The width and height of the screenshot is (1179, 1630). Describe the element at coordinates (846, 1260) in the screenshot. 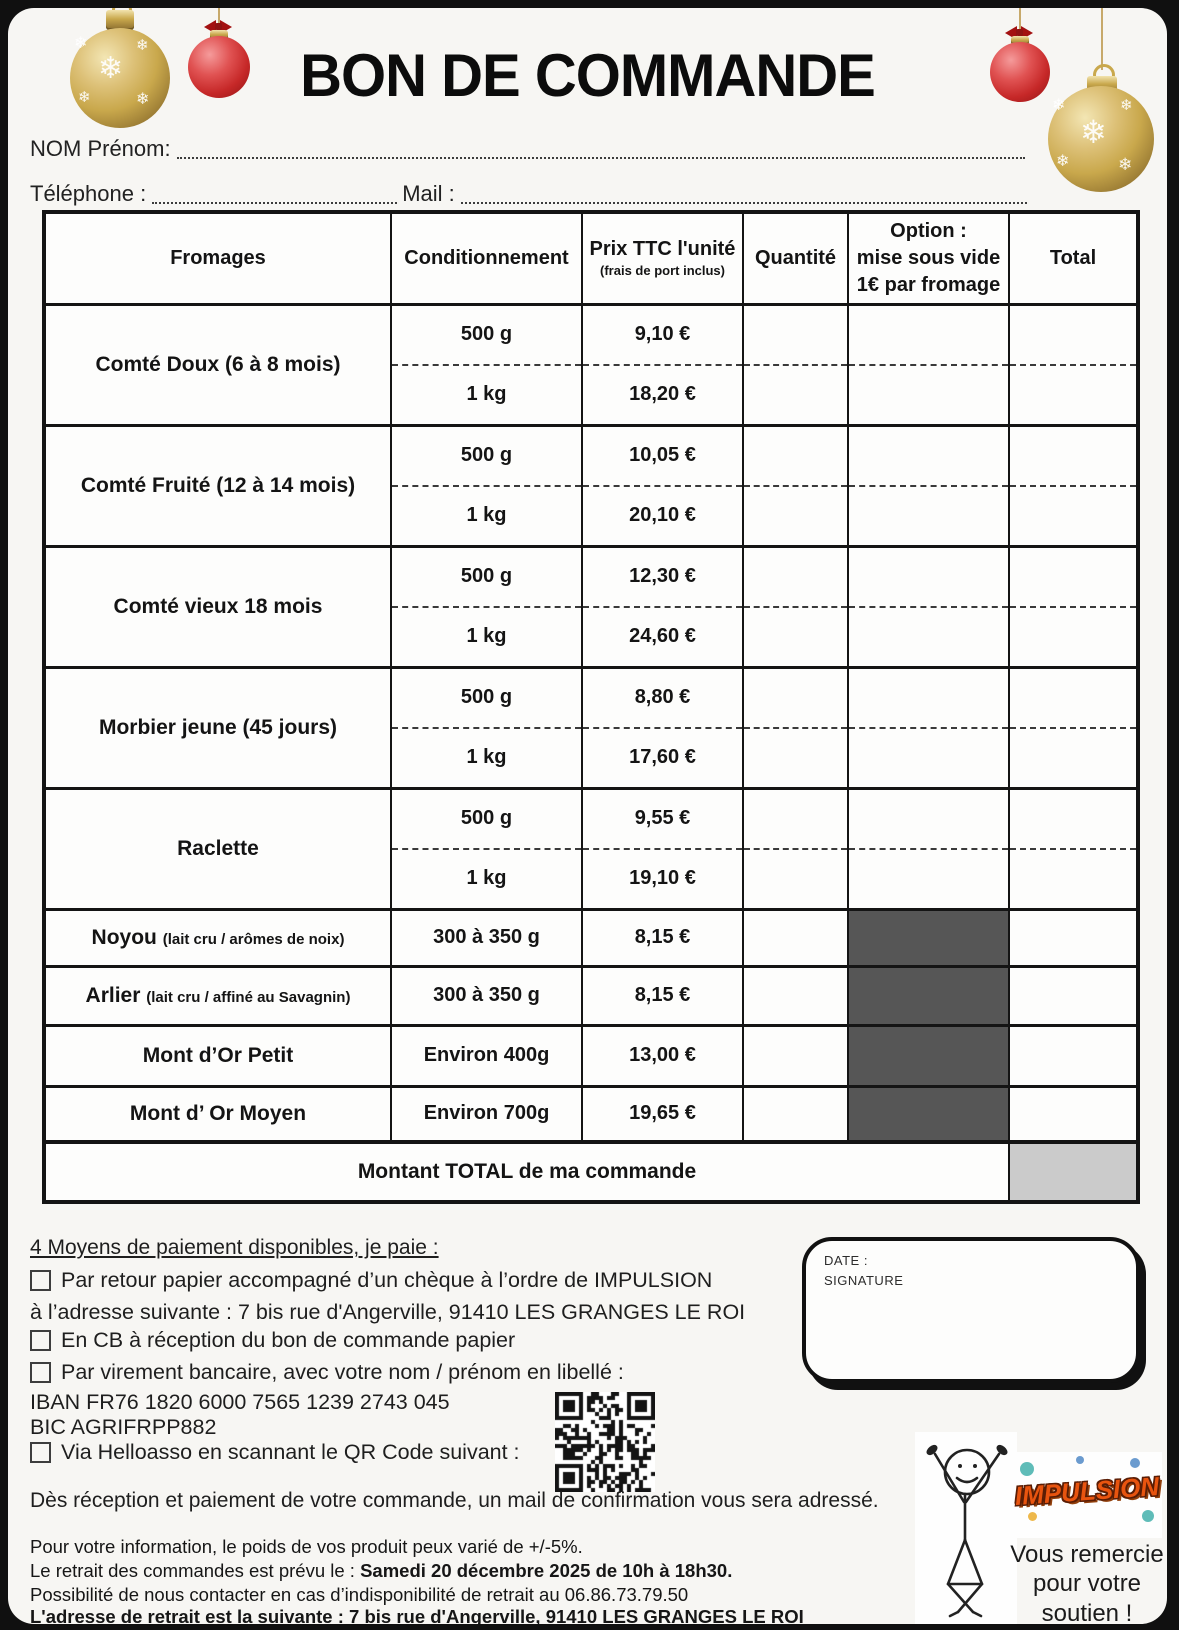

I see `date-label: DATE :` at that location.